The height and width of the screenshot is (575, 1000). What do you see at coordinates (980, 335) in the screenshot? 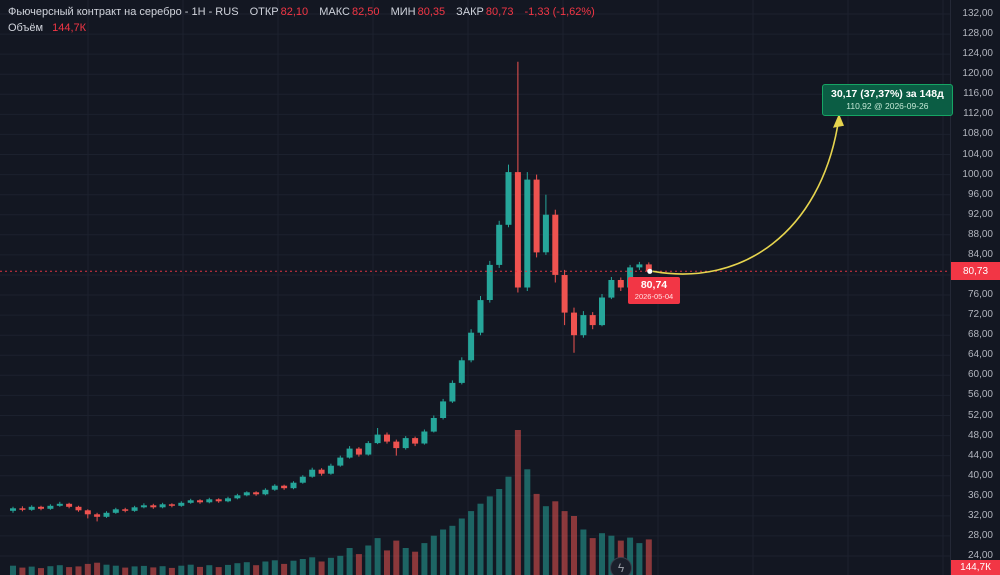
I see `price-axis-label: 68,00` at bounding box center [980, 335].